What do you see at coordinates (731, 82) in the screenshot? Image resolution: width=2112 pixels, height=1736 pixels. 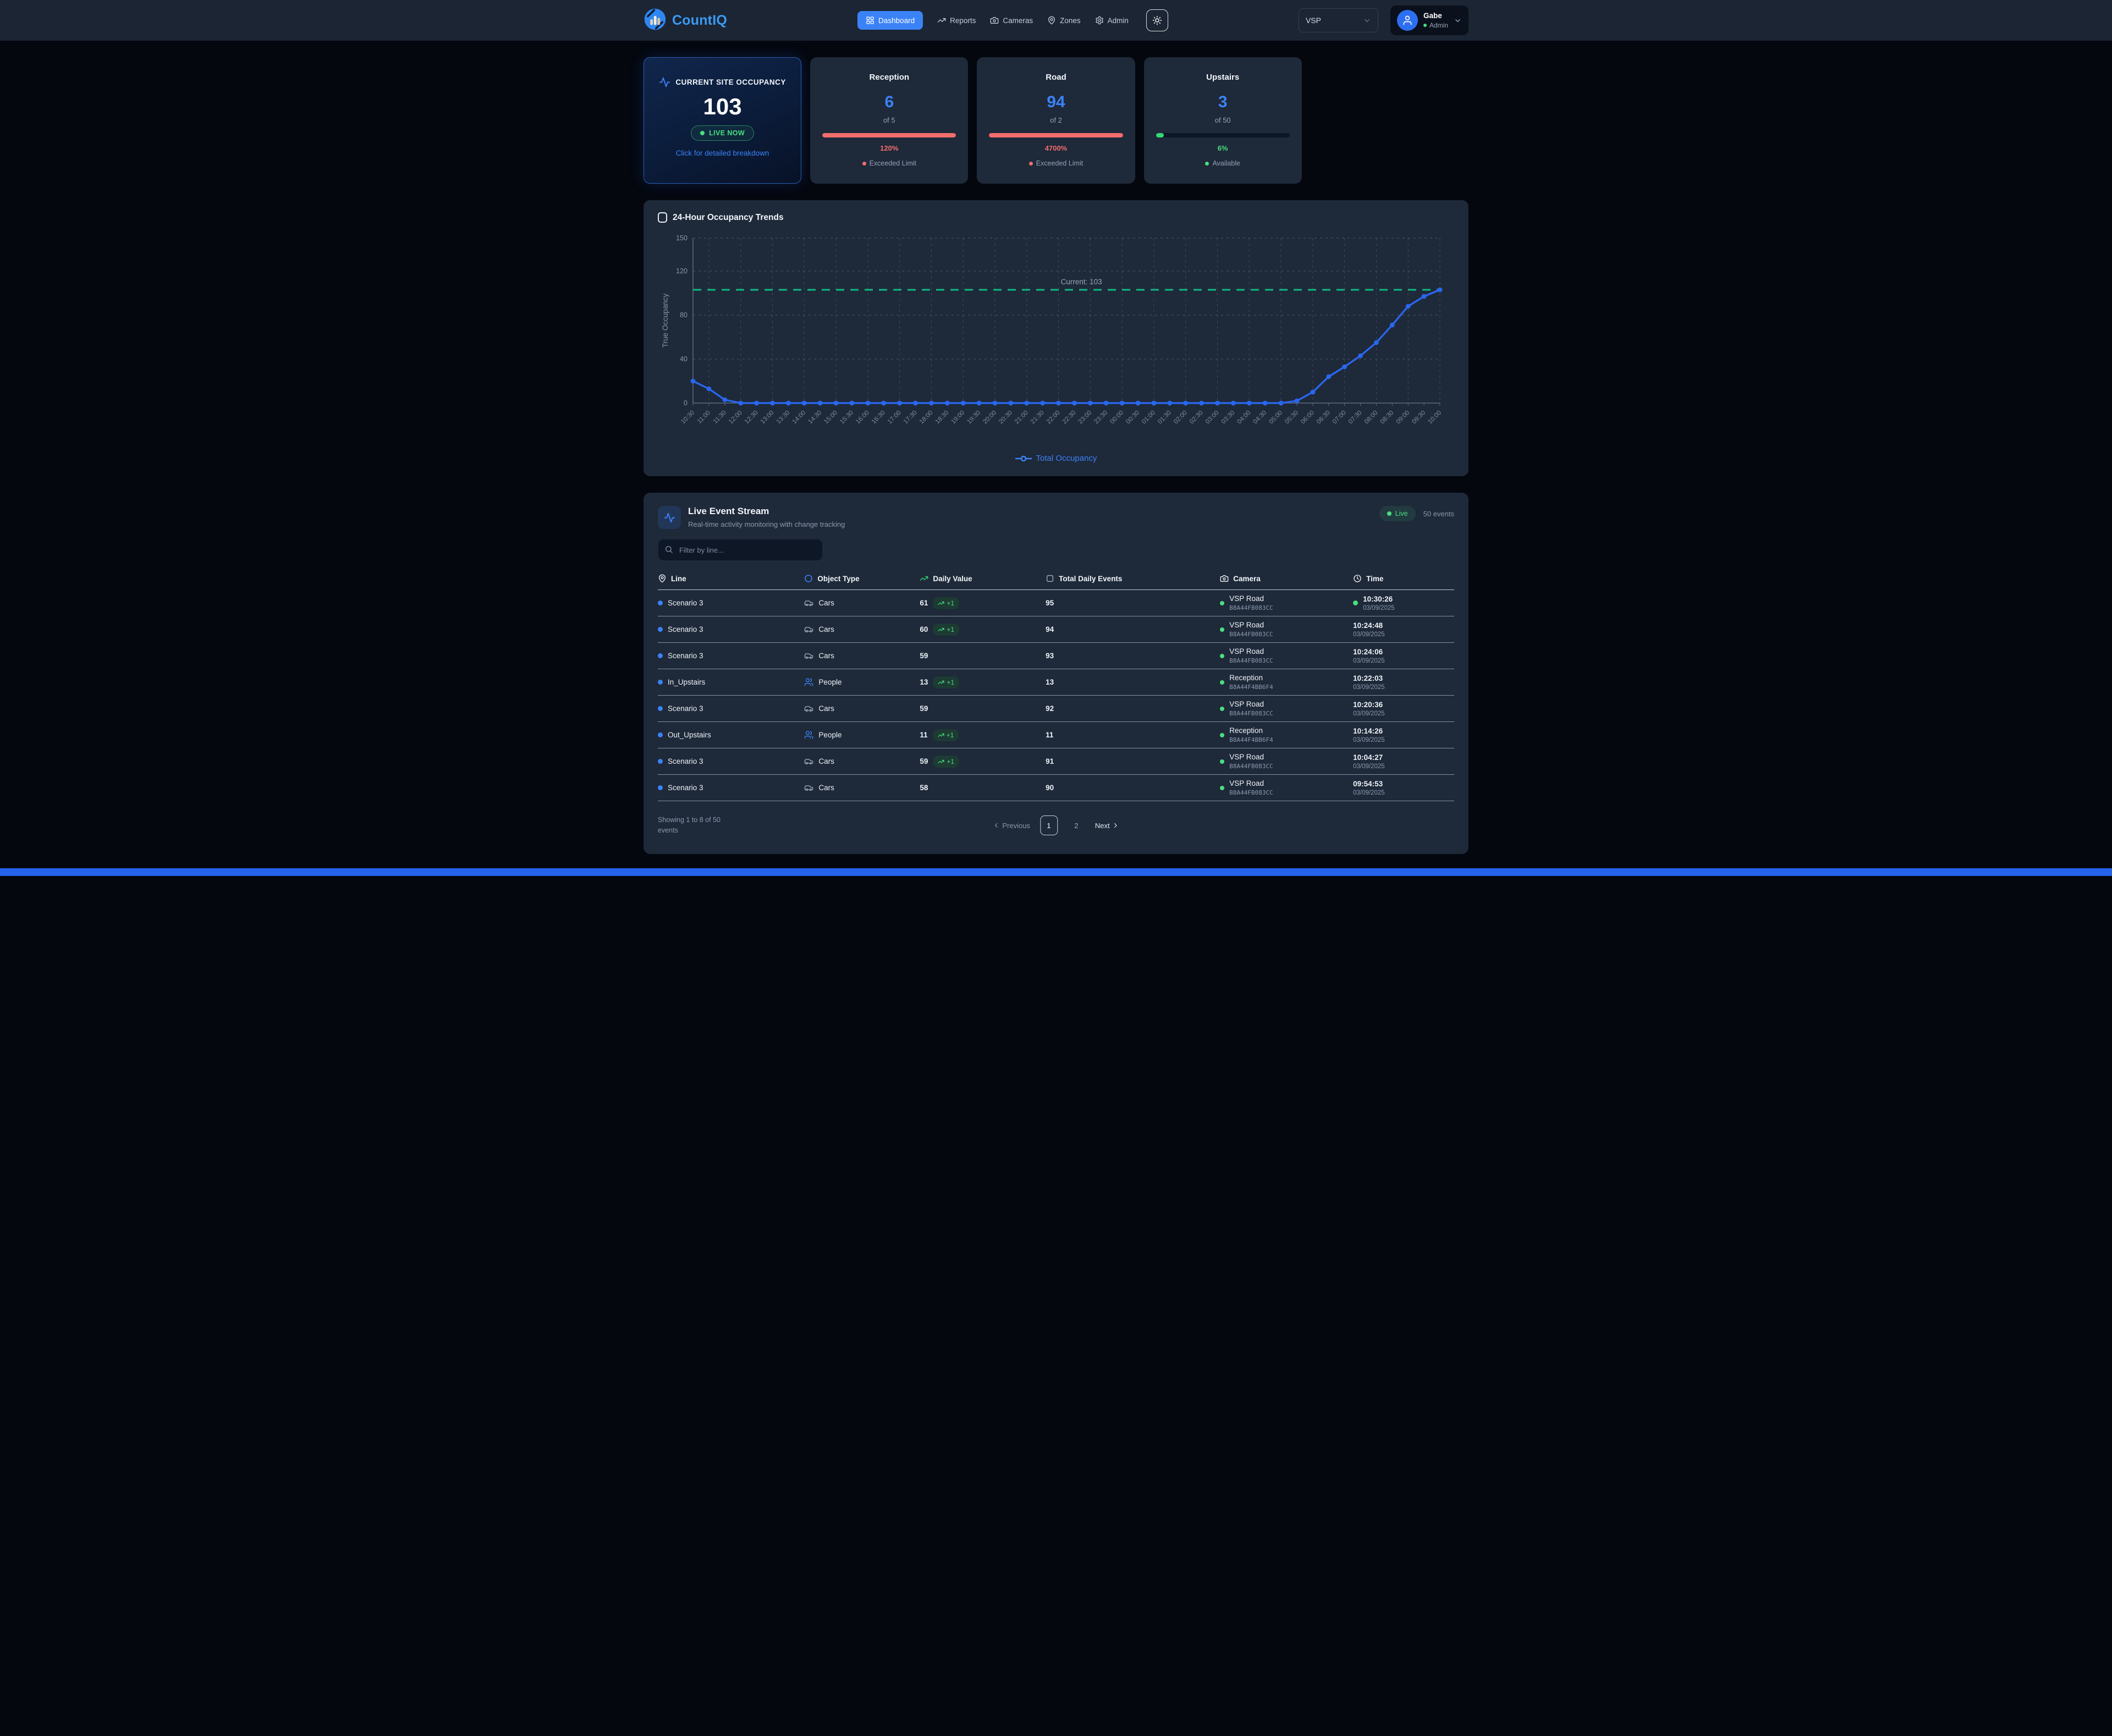 I see `occupancy-title: CURRENT SITE OCCUPANCY` at bounding box center [731, 82].